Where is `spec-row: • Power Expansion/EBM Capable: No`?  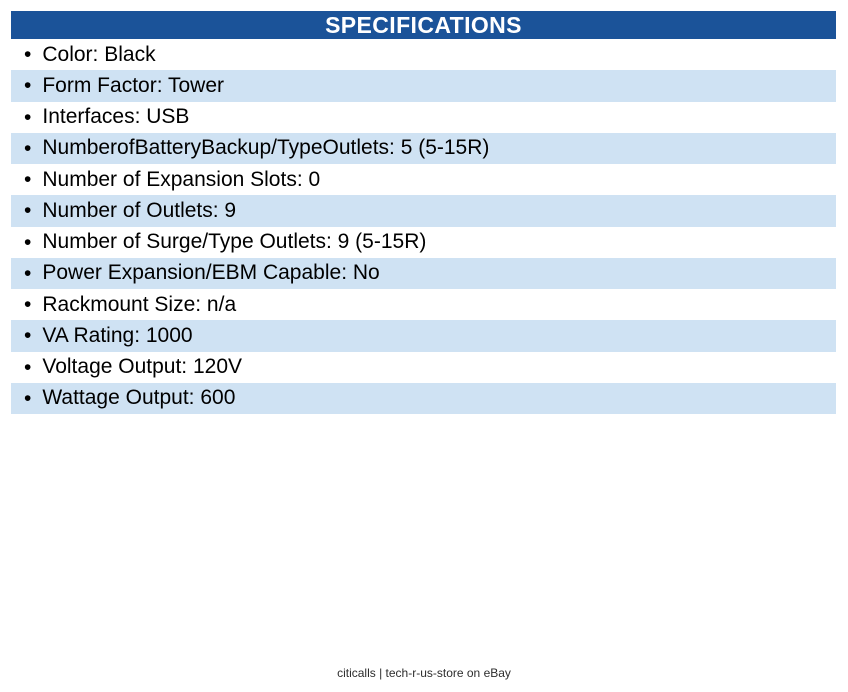 spec-row: • Power Expansion/EBM Capable: No is located at coordinates (423, 273).